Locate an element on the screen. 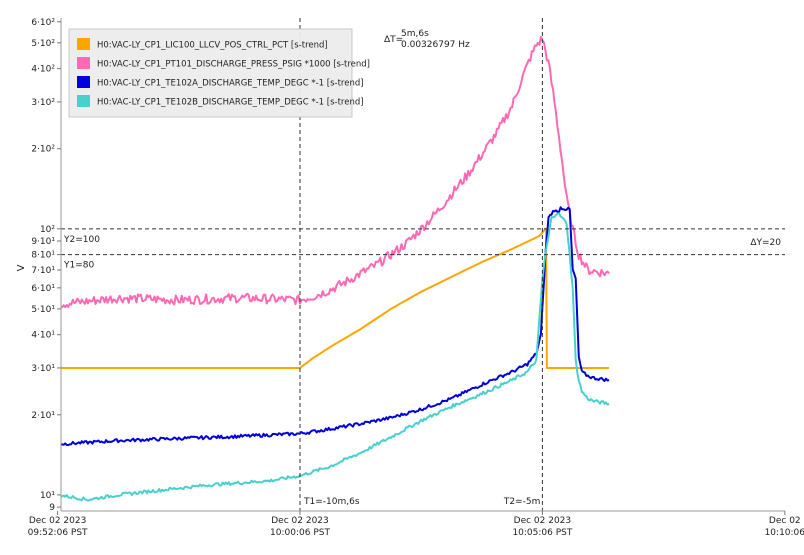  delta-t-prefix: ΔT= is located at coordinates (393, 40).